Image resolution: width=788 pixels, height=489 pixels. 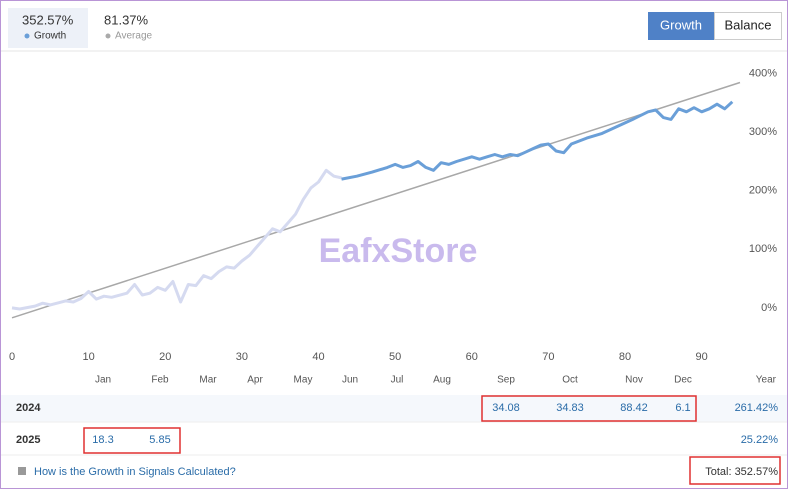 What do you see at coordinates (22, 471) in the screenshot?
I see `help-icon` at bounding box center [22, 471].